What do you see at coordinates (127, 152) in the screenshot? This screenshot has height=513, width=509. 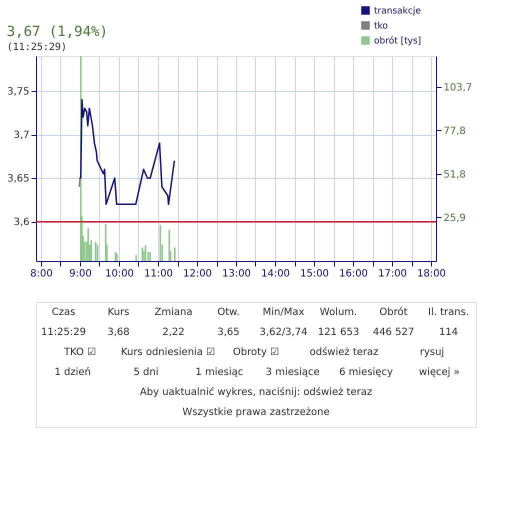 I see `line-series` at bounding box center [127, 152].